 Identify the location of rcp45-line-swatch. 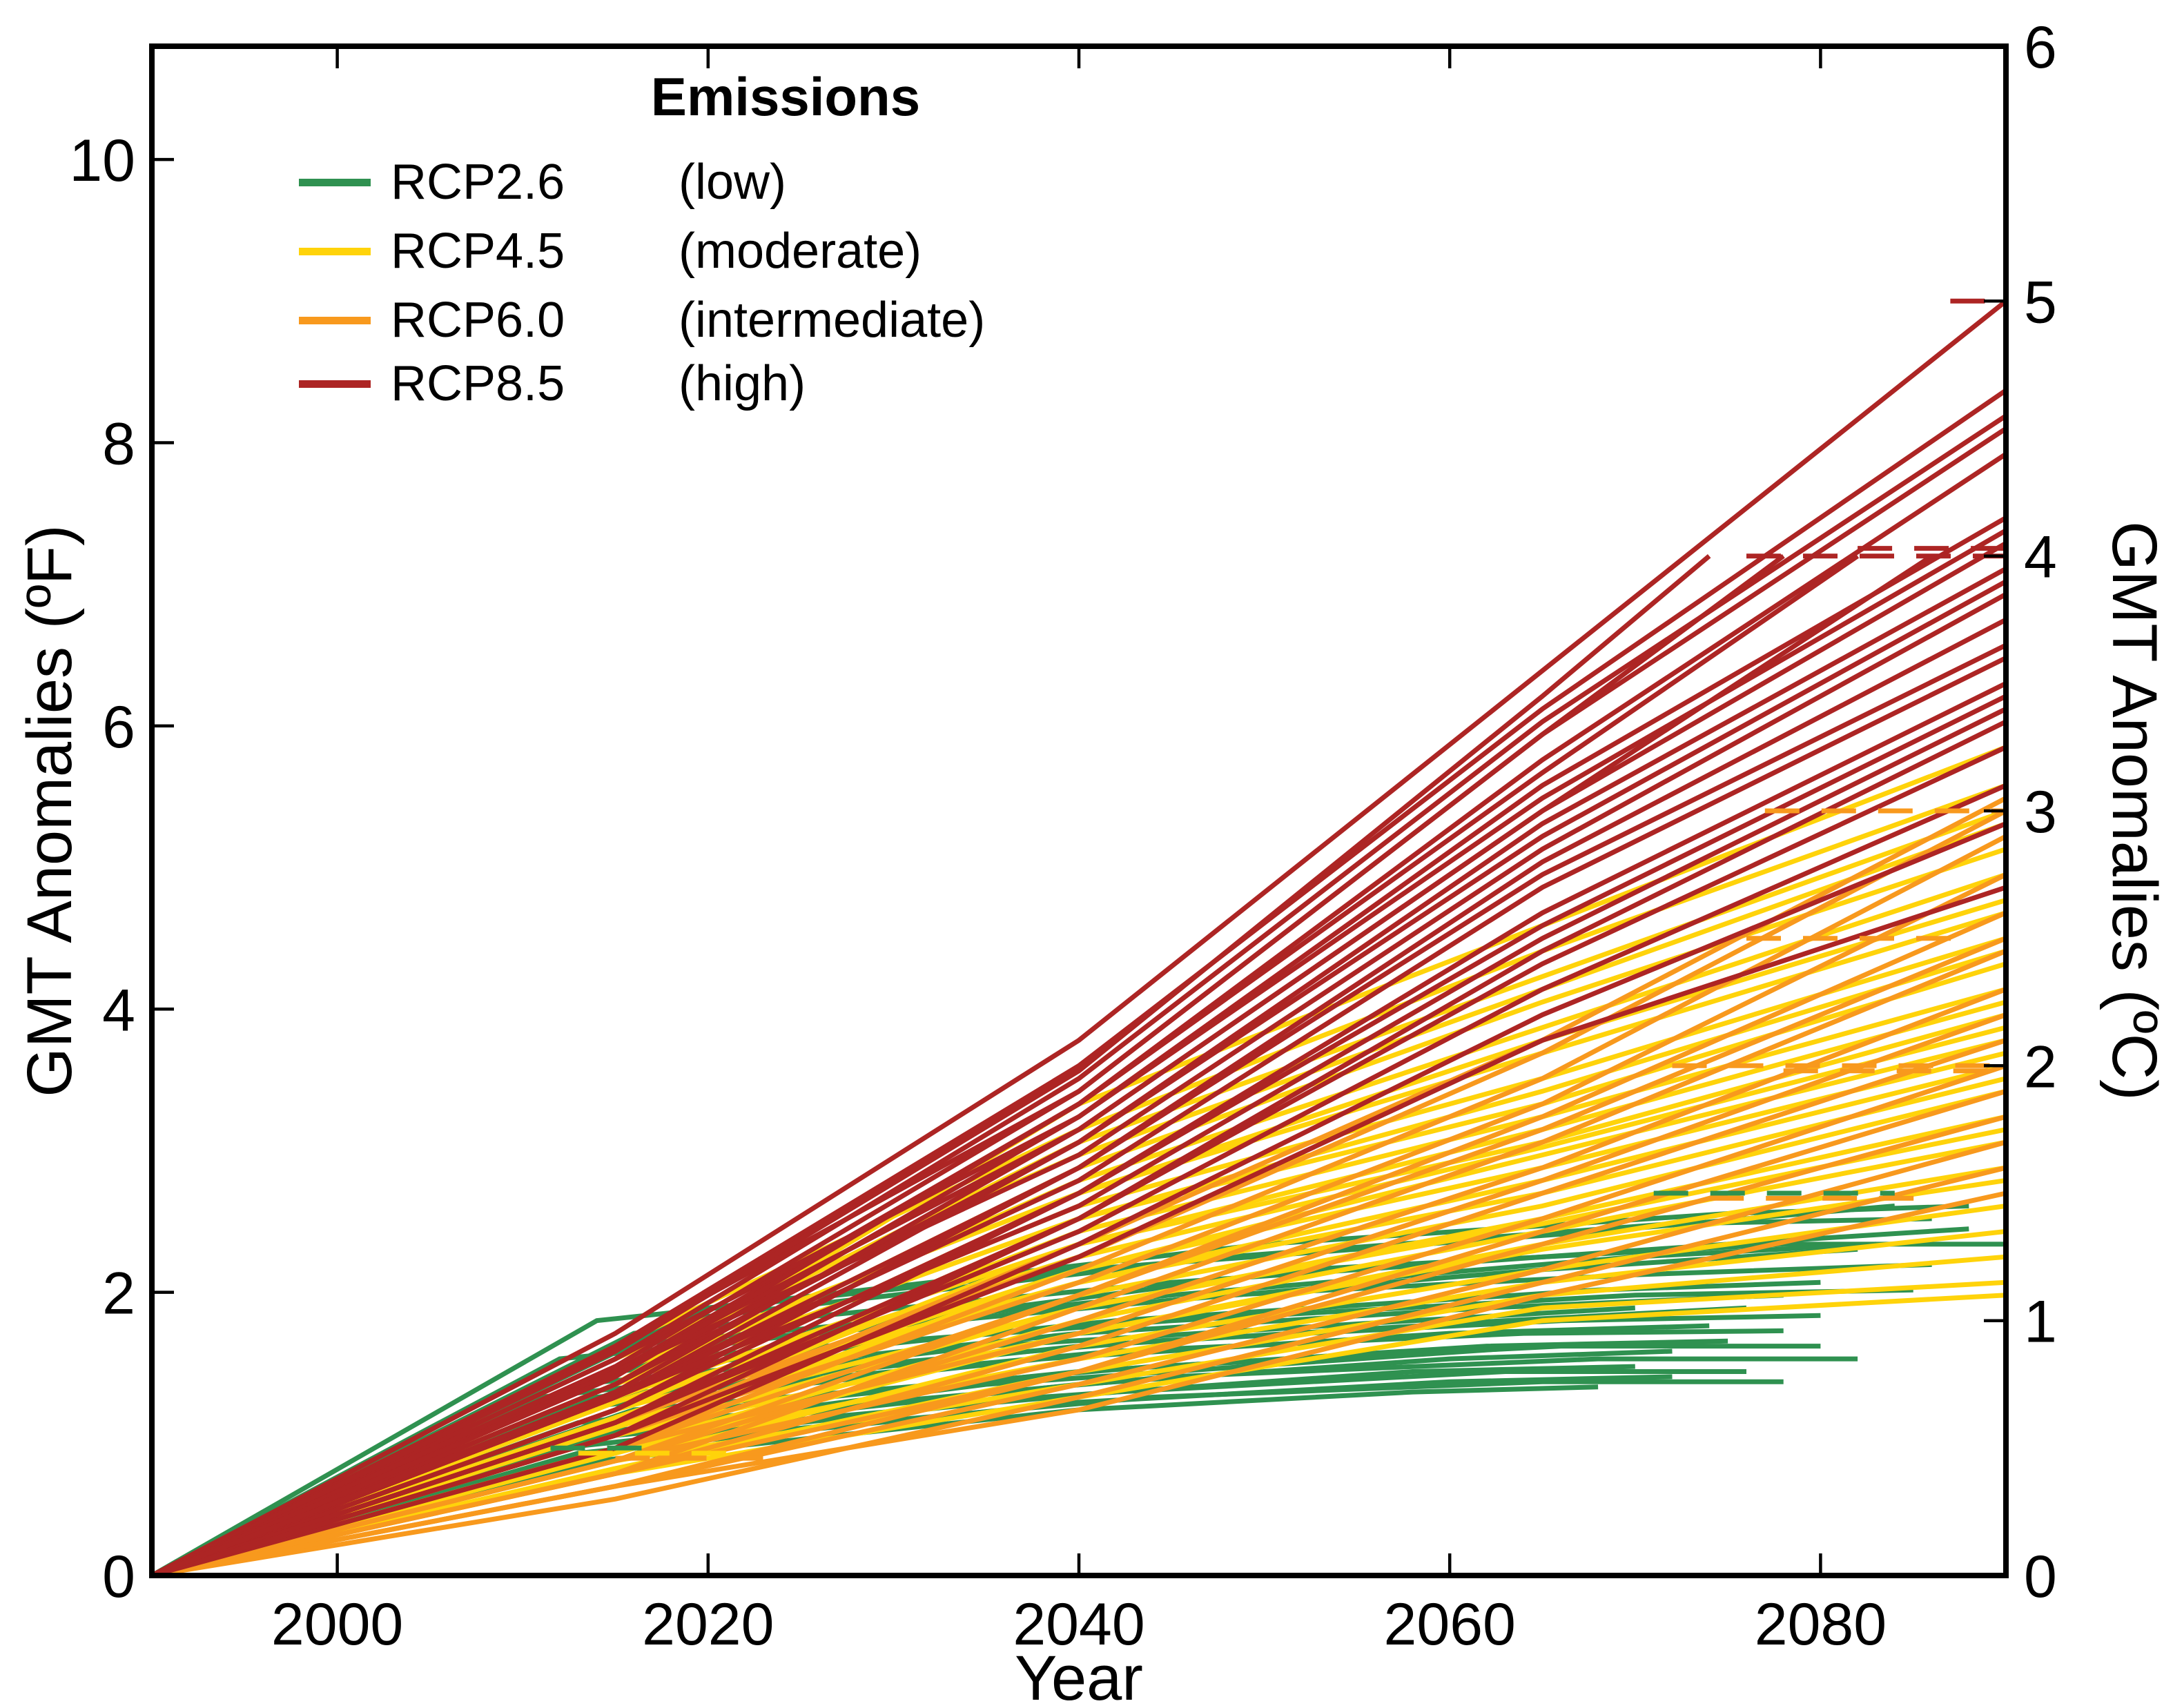
(335, 251).